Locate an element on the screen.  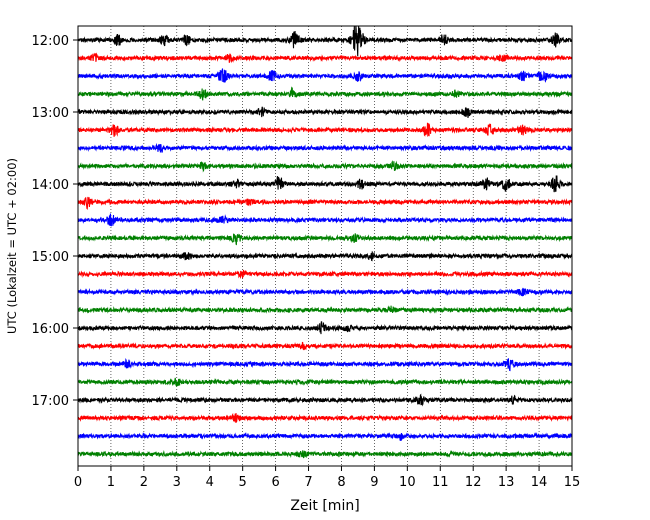
x-tick-label: 13 is located at coordinates (506, 482).